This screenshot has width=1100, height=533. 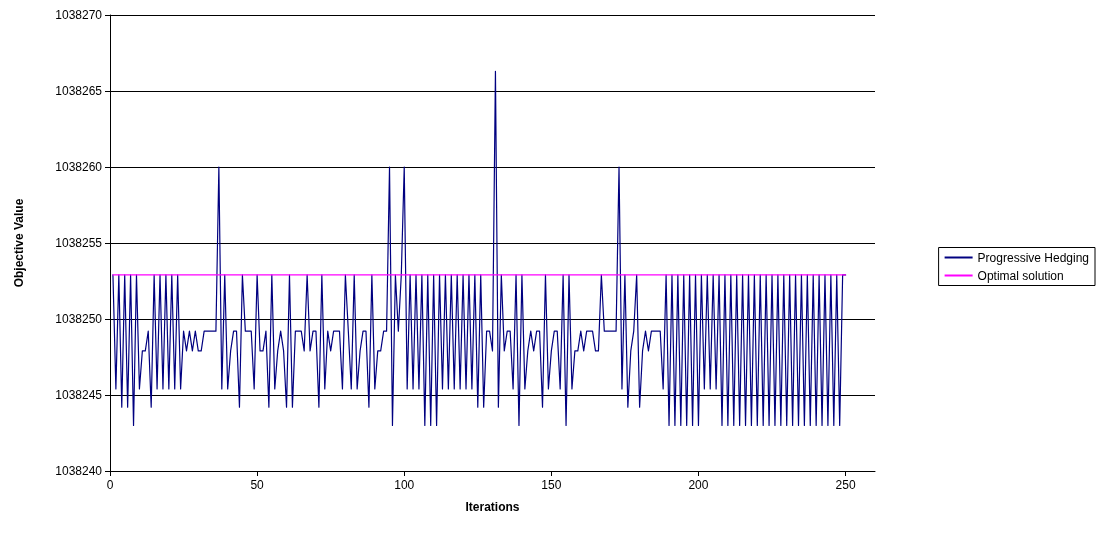 I want to click on y-tick-label: 1038245, so click(x=79, y=395).